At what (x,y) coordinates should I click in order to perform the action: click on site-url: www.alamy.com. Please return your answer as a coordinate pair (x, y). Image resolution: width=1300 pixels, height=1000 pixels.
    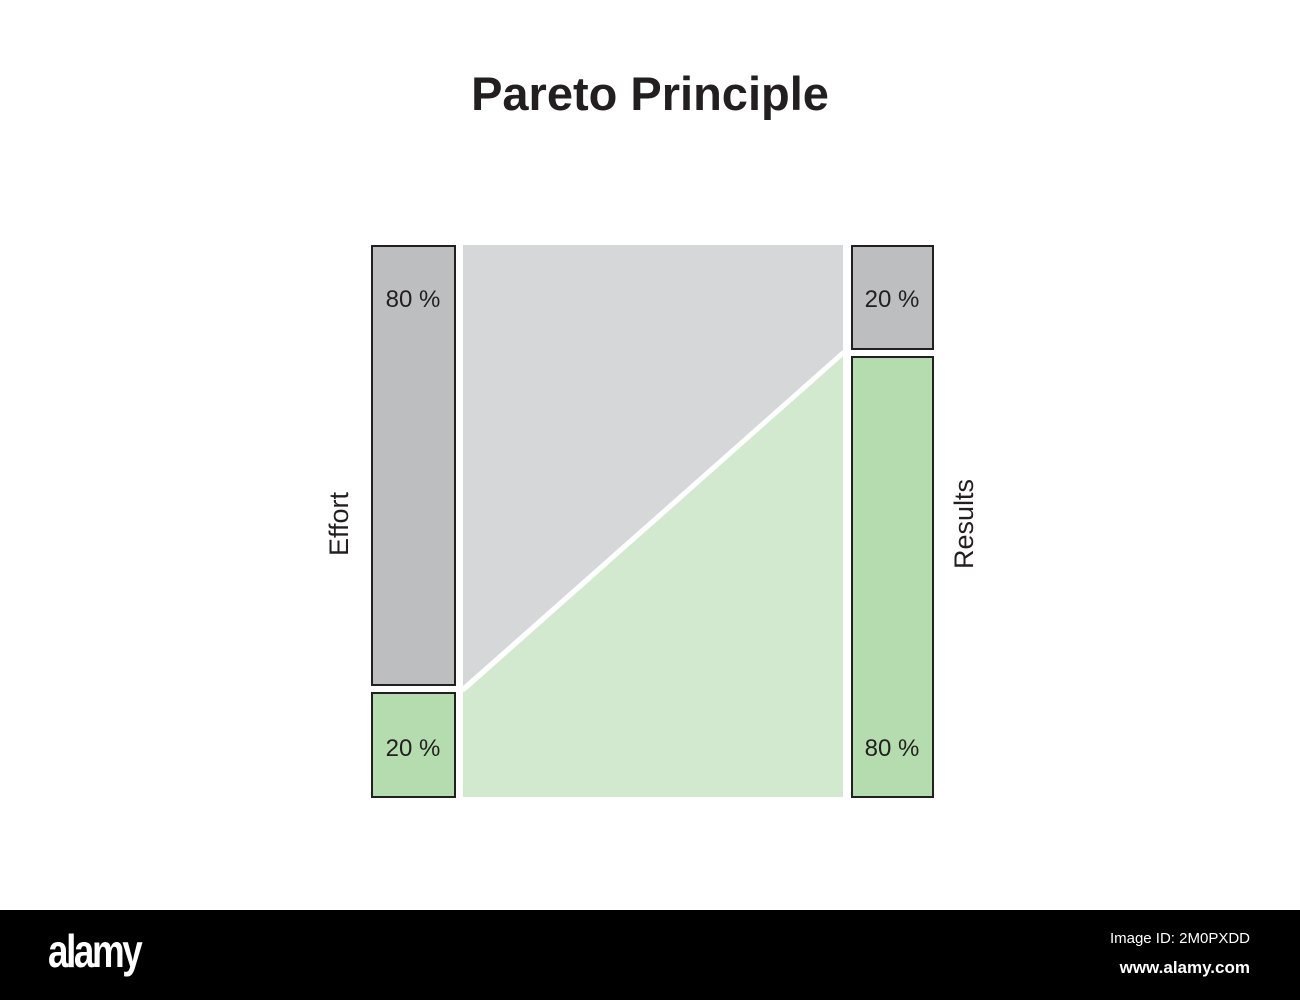
    Looking at the image, I should click on (1184, 967).